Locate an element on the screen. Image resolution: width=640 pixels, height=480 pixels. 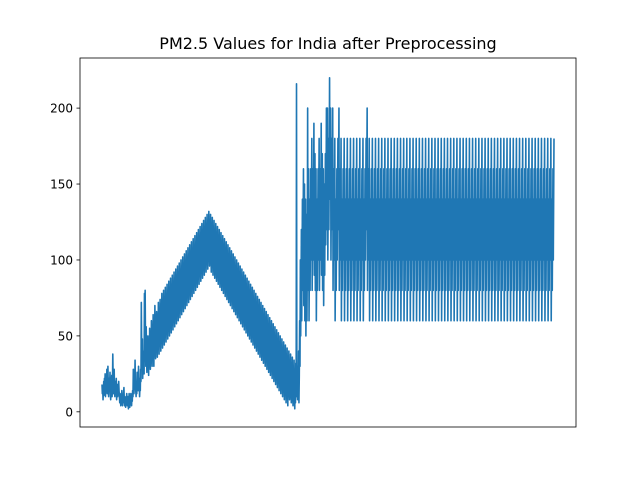
y-axis: 0 50 100 150 200 is located at coordinates (65, 260).